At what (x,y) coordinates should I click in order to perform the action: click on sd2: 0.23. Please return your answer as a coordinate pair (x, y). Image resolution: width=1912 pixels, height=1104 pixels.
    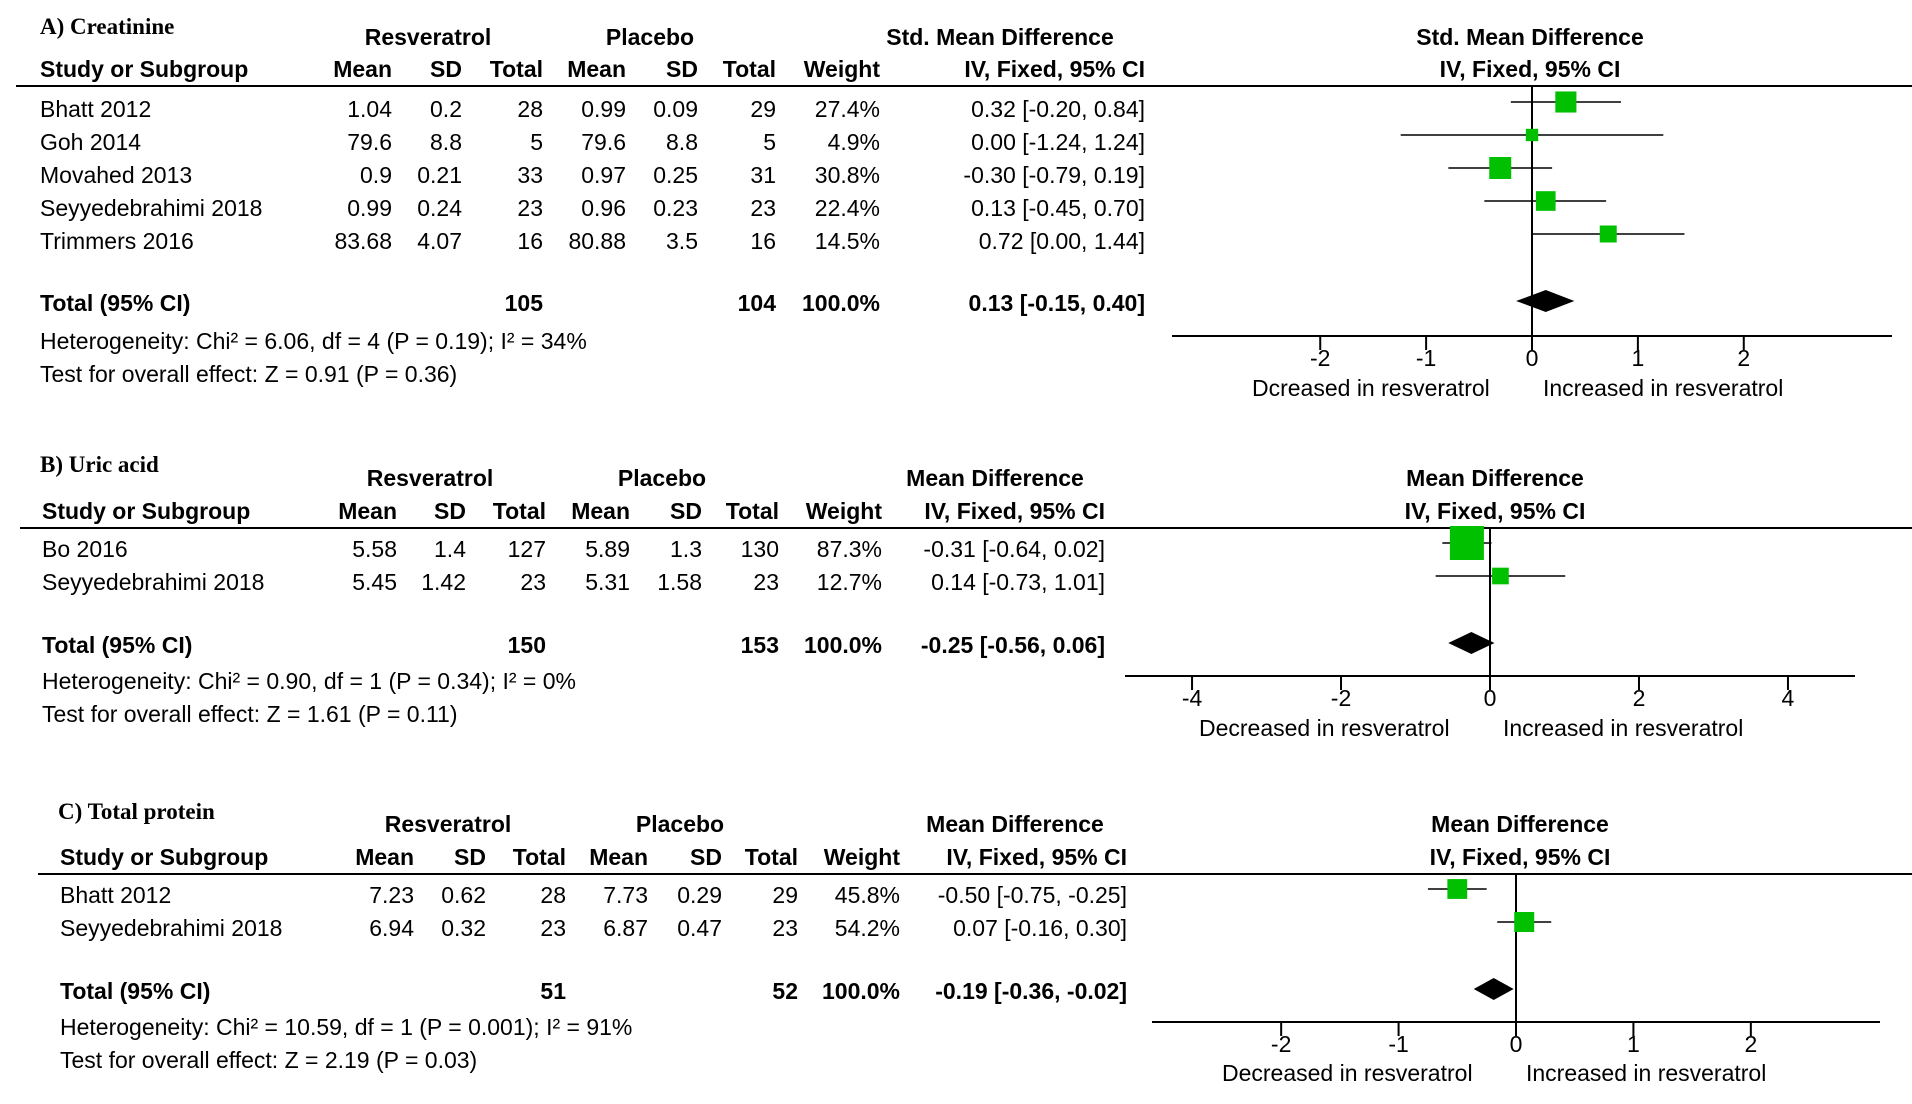
    Looking at the image, I should click on (675, 208).